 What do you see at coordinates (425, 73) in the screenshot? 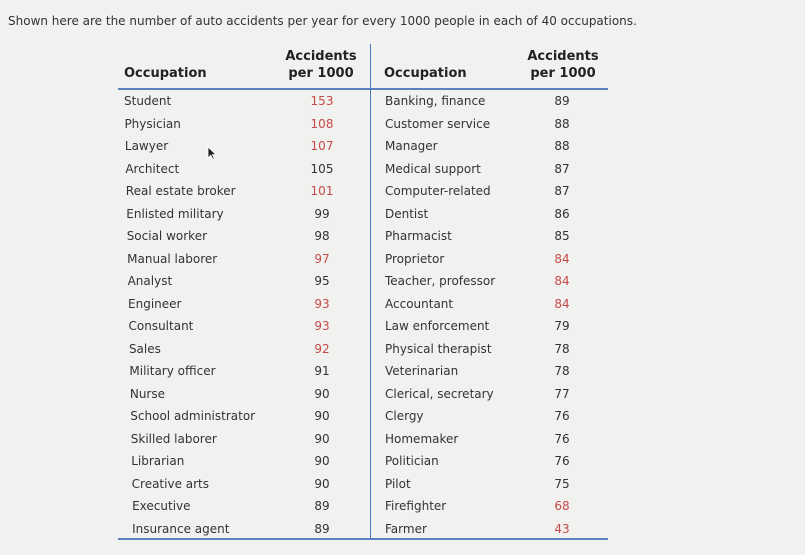
I see `header-occupation-right: Occupation` at bounding box center [425, 73].